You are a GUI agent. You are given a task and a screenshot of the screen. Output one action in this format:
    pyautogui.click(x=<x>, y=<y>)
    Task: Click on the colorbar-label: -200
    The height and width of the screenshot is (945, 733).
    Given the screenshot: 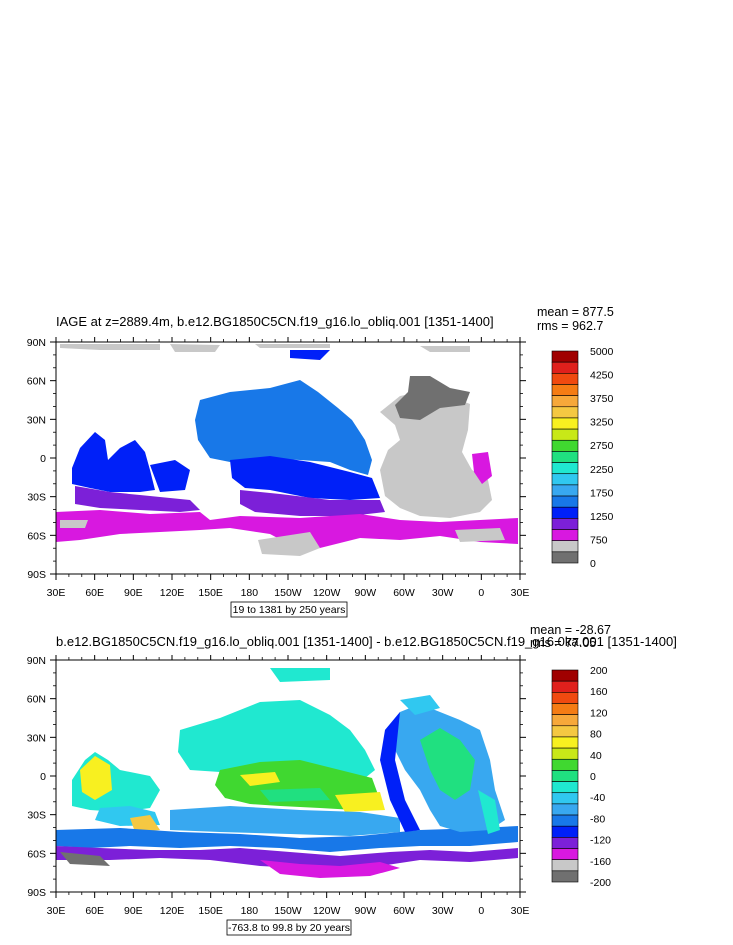 What is the action you would take?
    pyautogui.click(x=600, y=883)
    